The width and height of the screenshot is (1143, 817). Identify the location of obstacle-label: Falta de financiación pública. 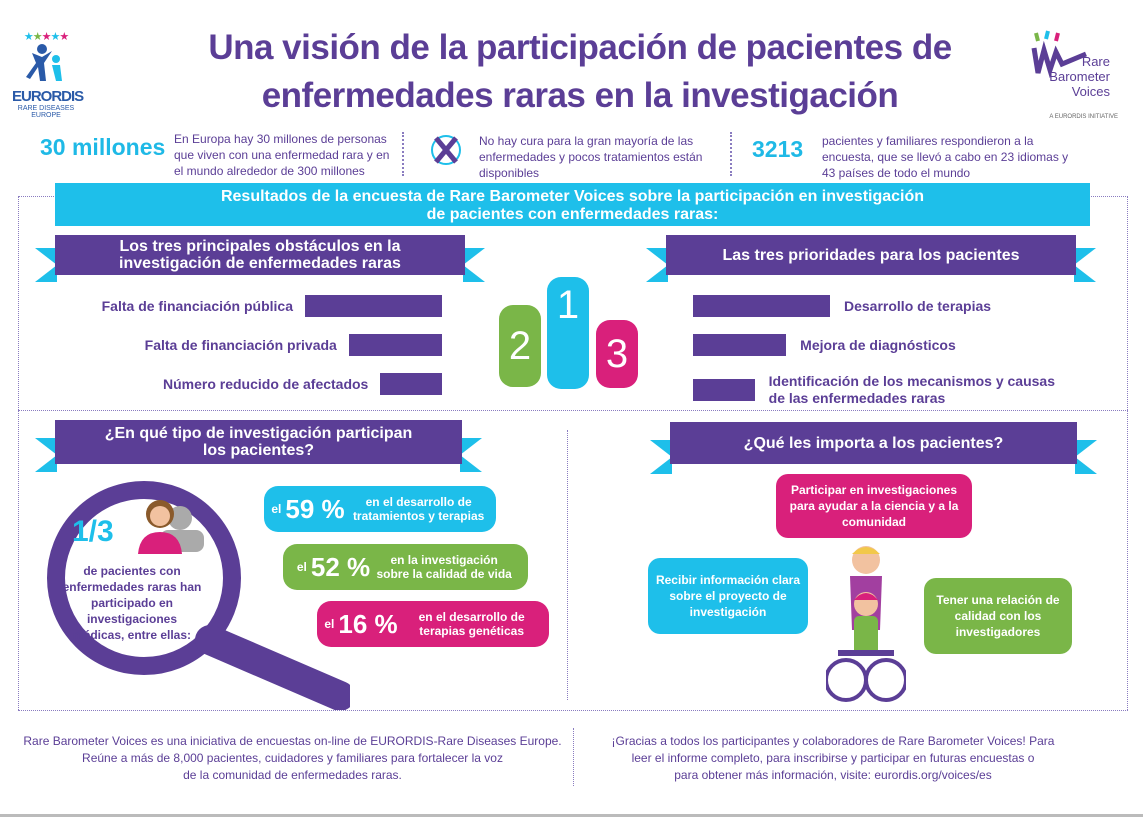
(197, 306).